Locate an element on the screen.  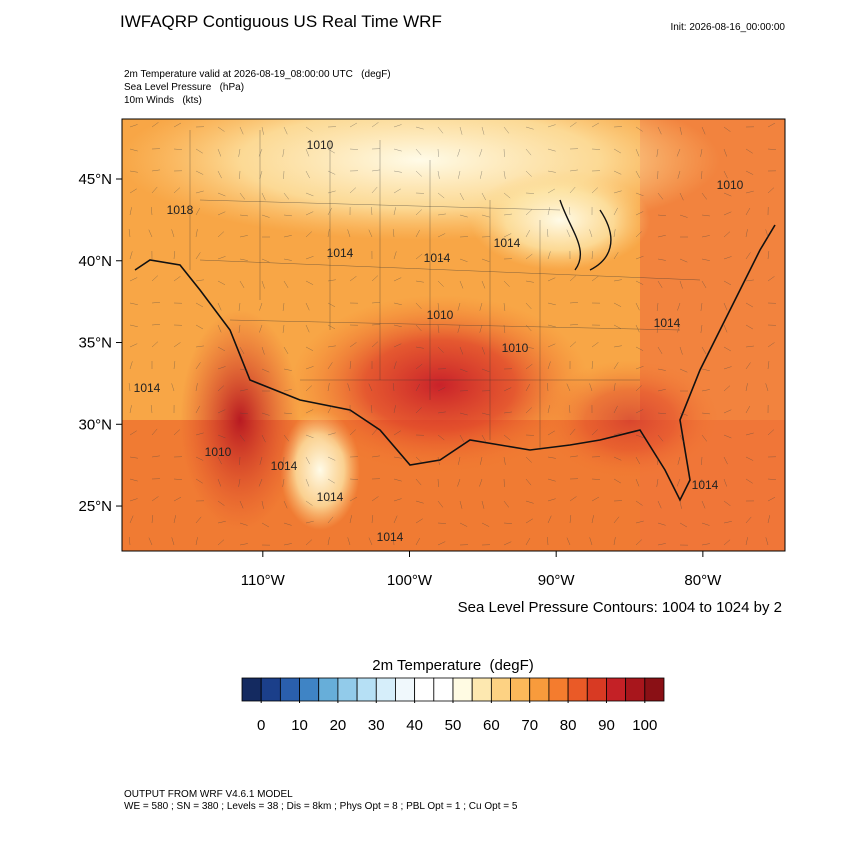
lat-tick-label: 30°N is located at coordinates (95, 424).